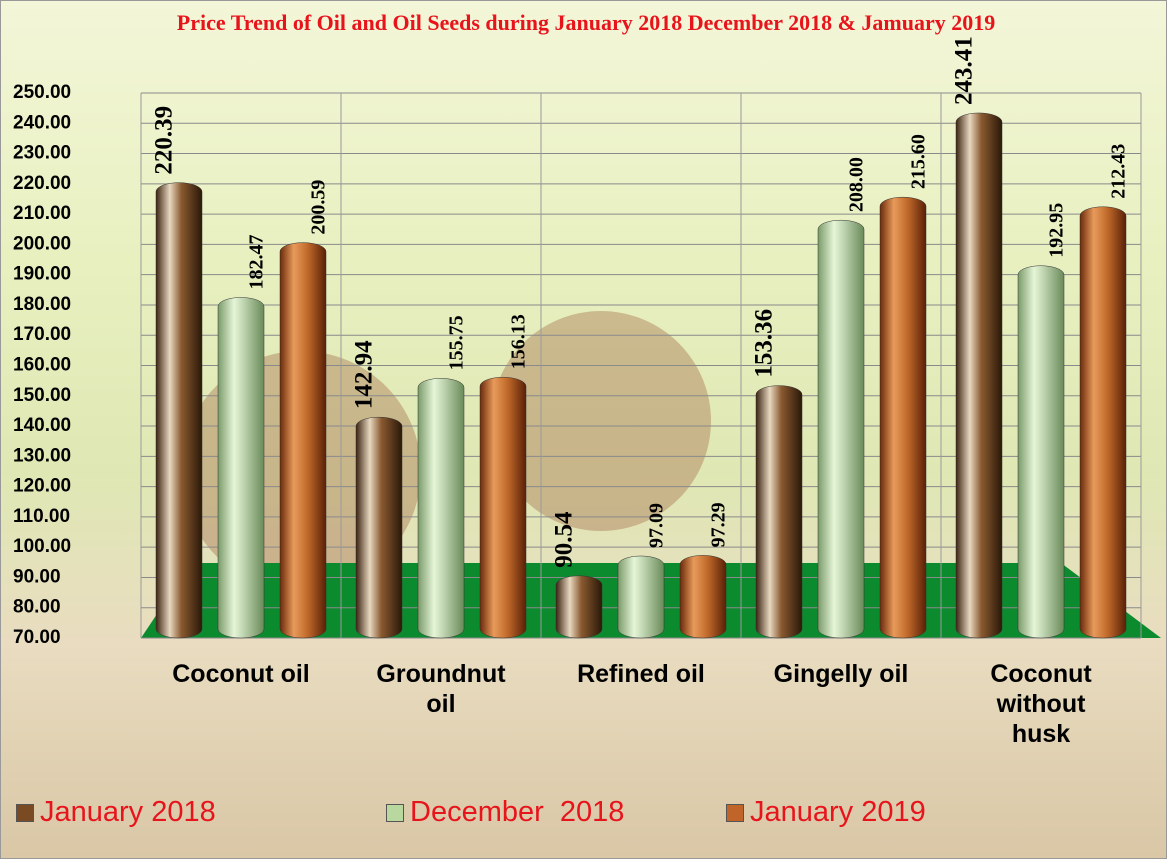 This screenshot has width=1167, height=859. I want to click on legend-label: December 2018, so click(517, 812).